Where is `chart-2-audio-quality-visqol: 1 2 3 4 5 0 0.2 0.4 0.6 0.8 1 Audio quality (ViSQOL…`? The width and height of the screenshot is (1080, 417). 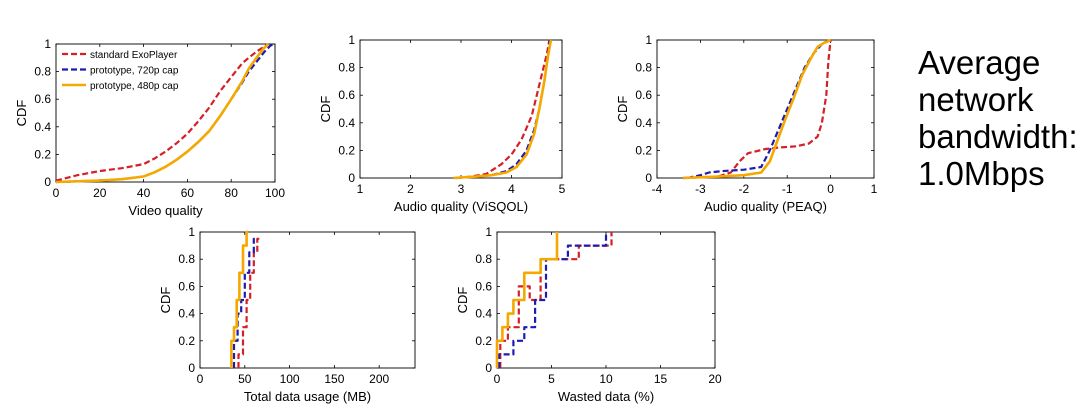 chart-2-audio-quality-visqol: 1 2 3 4 5 0 0.2 0.4 0.6 0.8 1 Audio quality (ViSQOL… is located at coordinates (442, 123).